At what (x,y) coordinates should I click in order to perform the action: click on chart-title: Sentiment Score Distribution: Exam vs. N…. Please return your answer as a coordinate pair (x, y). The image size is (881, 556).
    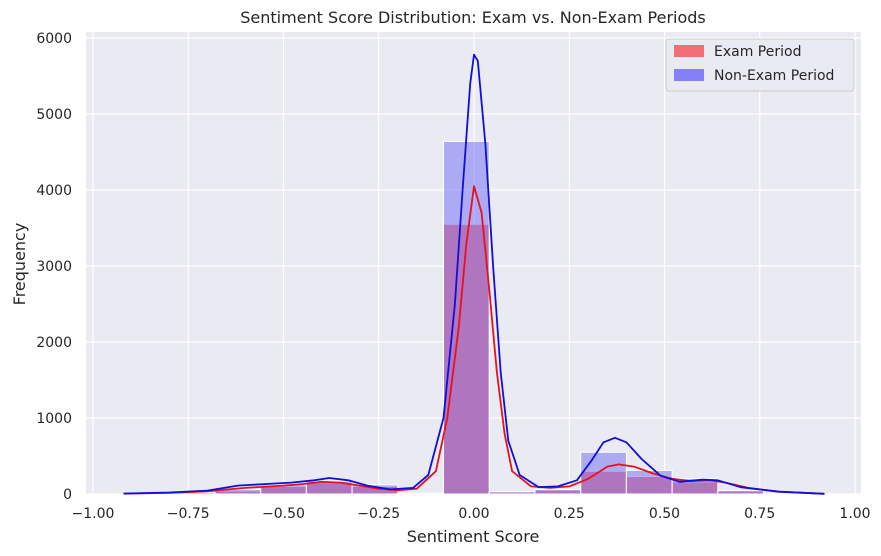
    Looking at the image, I should click on (473, 17).